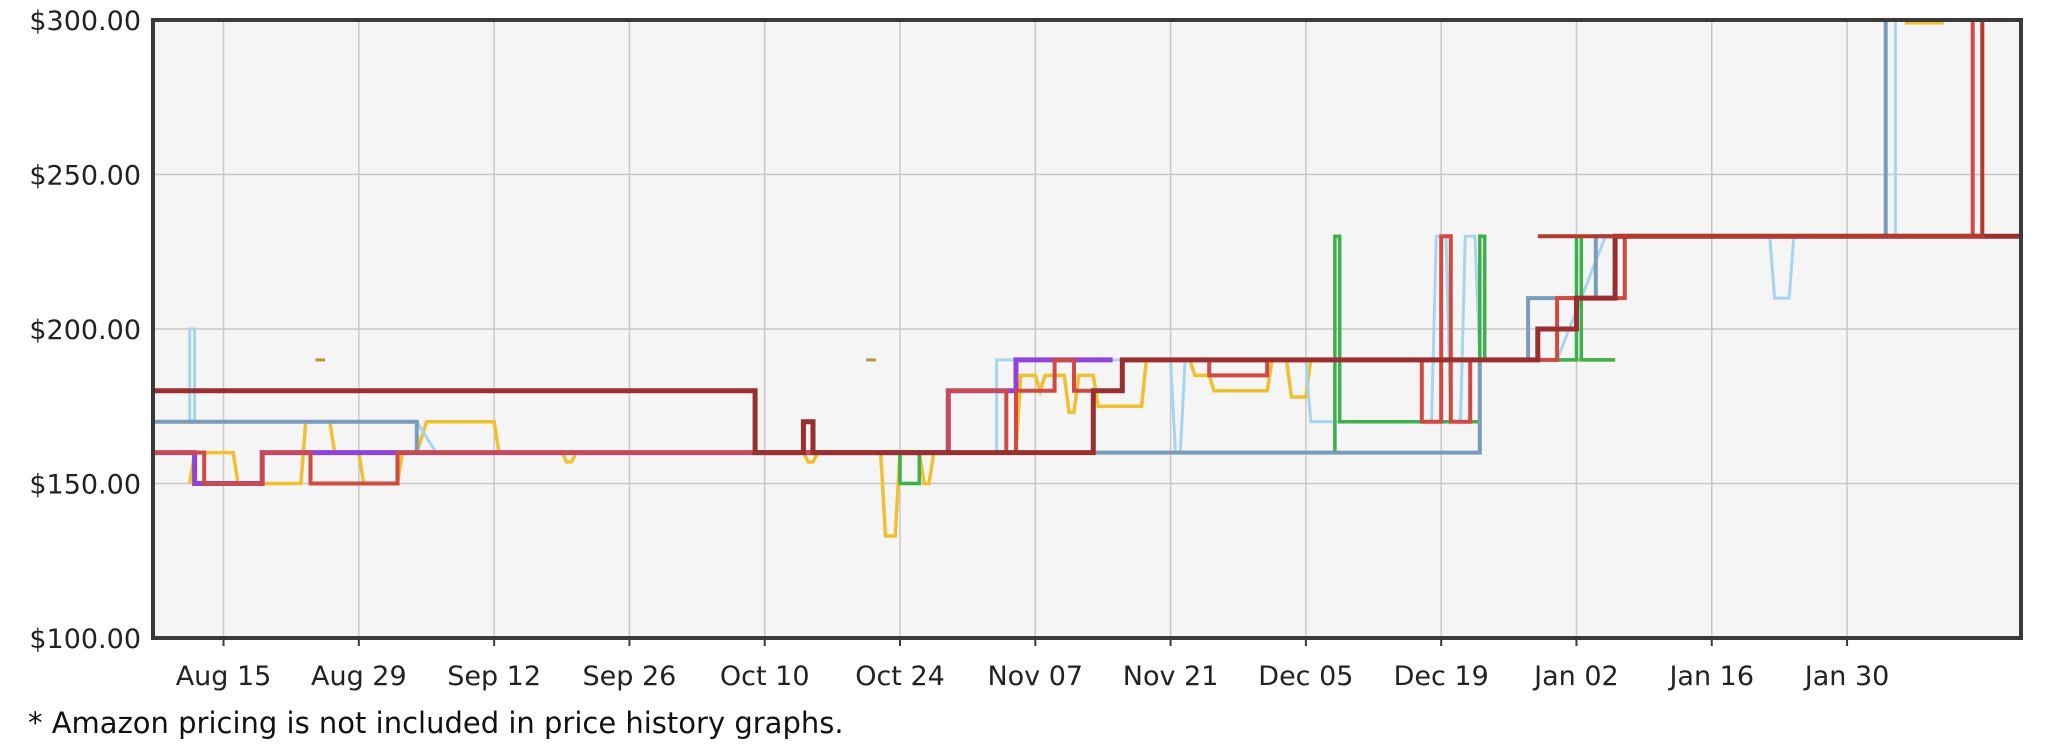 Image resolution: width=2048 pixels, height=748 pixels. Describe the element at coordinates (900, 676) in the screenshot. I see `x-tick-label: Oct 24` at that location.